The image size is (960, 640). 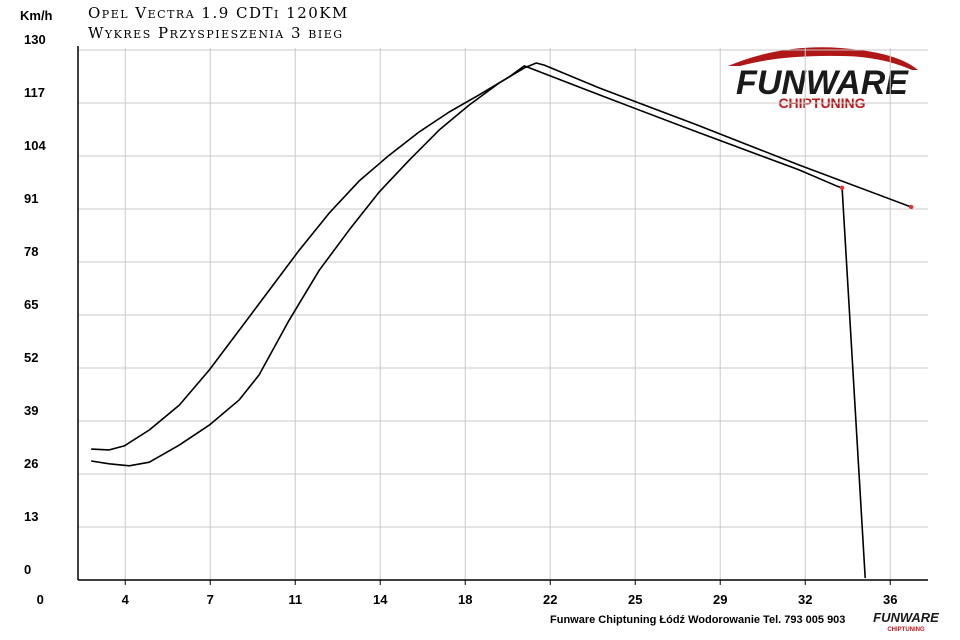 What do you see at coordinates (35, 145) in the screenshot?
I see `y-tick-label: 104` at bounding box center [35, 145].